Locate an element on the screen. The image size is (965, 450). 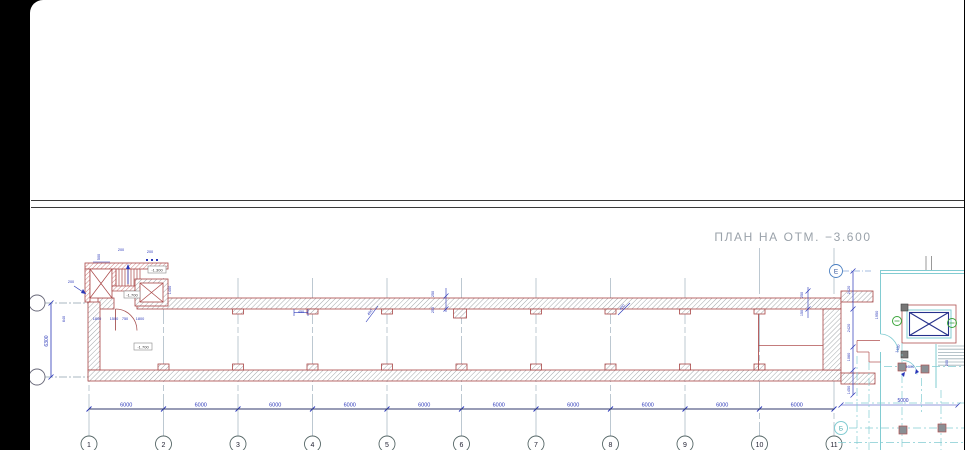
dim-annotation: 750 is located at coordinates (125, 319).